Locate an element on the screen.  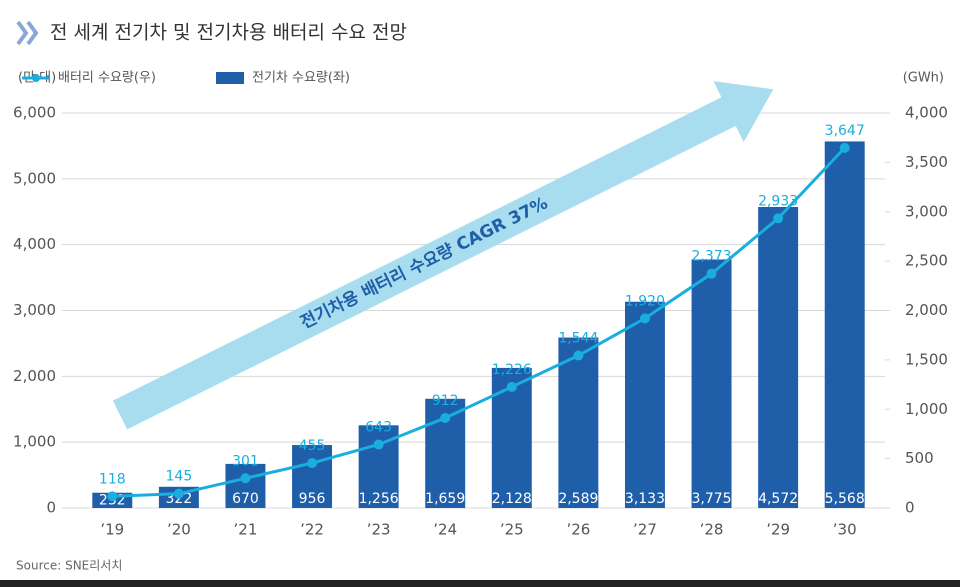
bar-value-label: 956 is located at coordinates (312, 499).